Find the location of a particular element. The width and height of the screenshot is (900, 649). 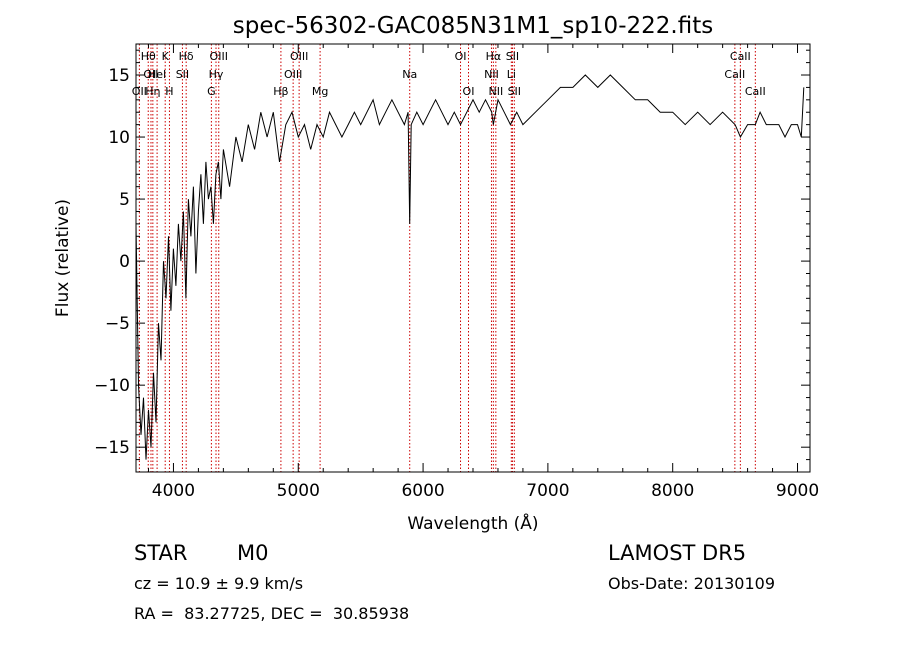

x-tick-label: 5000 is located at coordinates (298, 491).